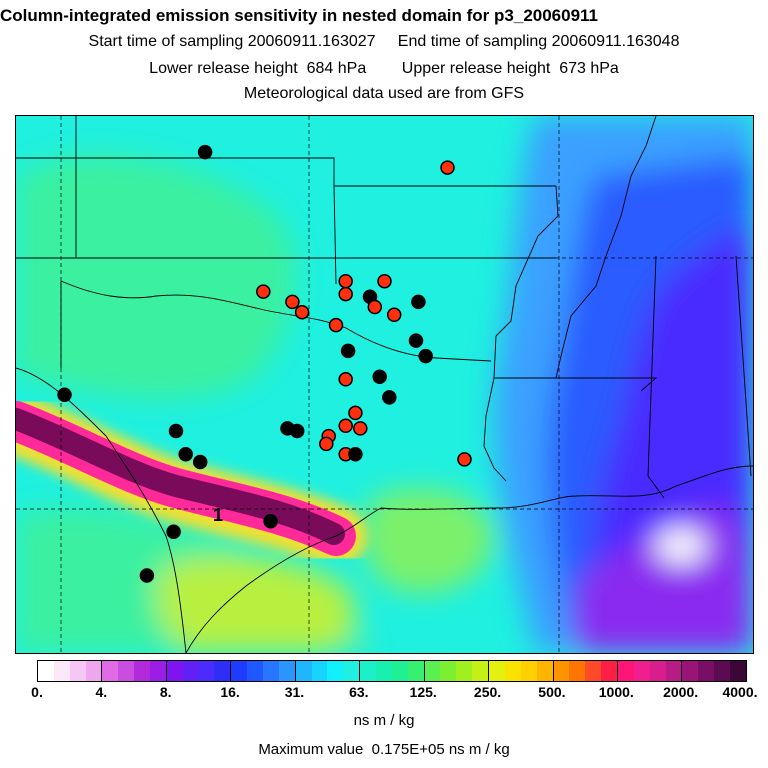 Image resolution: width=768 pixels, height=768 pixels. Describe the element at coordinates (423, 692) in the screenshot. I see `tick-label-6: 125.` at that location.